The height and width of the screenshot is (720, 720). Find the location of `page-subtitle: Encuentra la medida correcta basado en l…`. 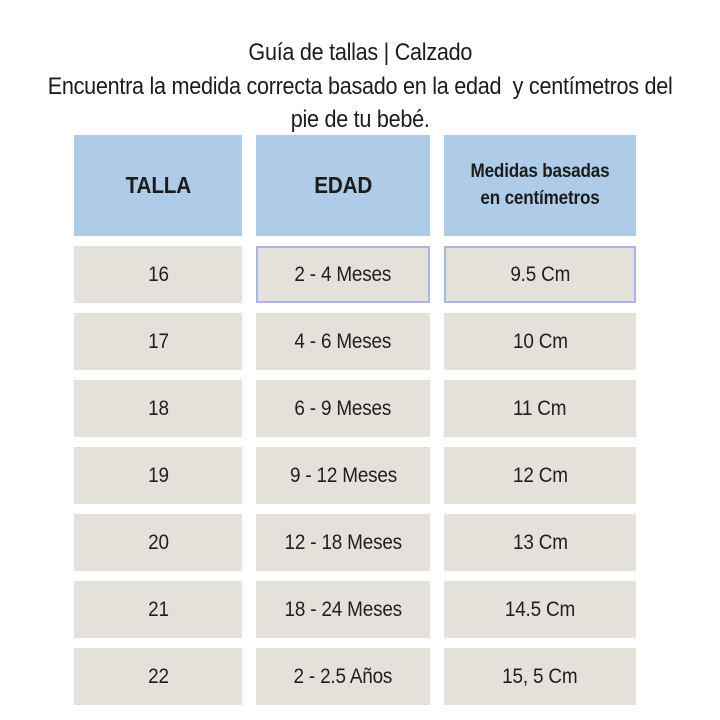

page-subtitle: Encuentra la medida correcta basado en l… is located at coordinates (360, 103).